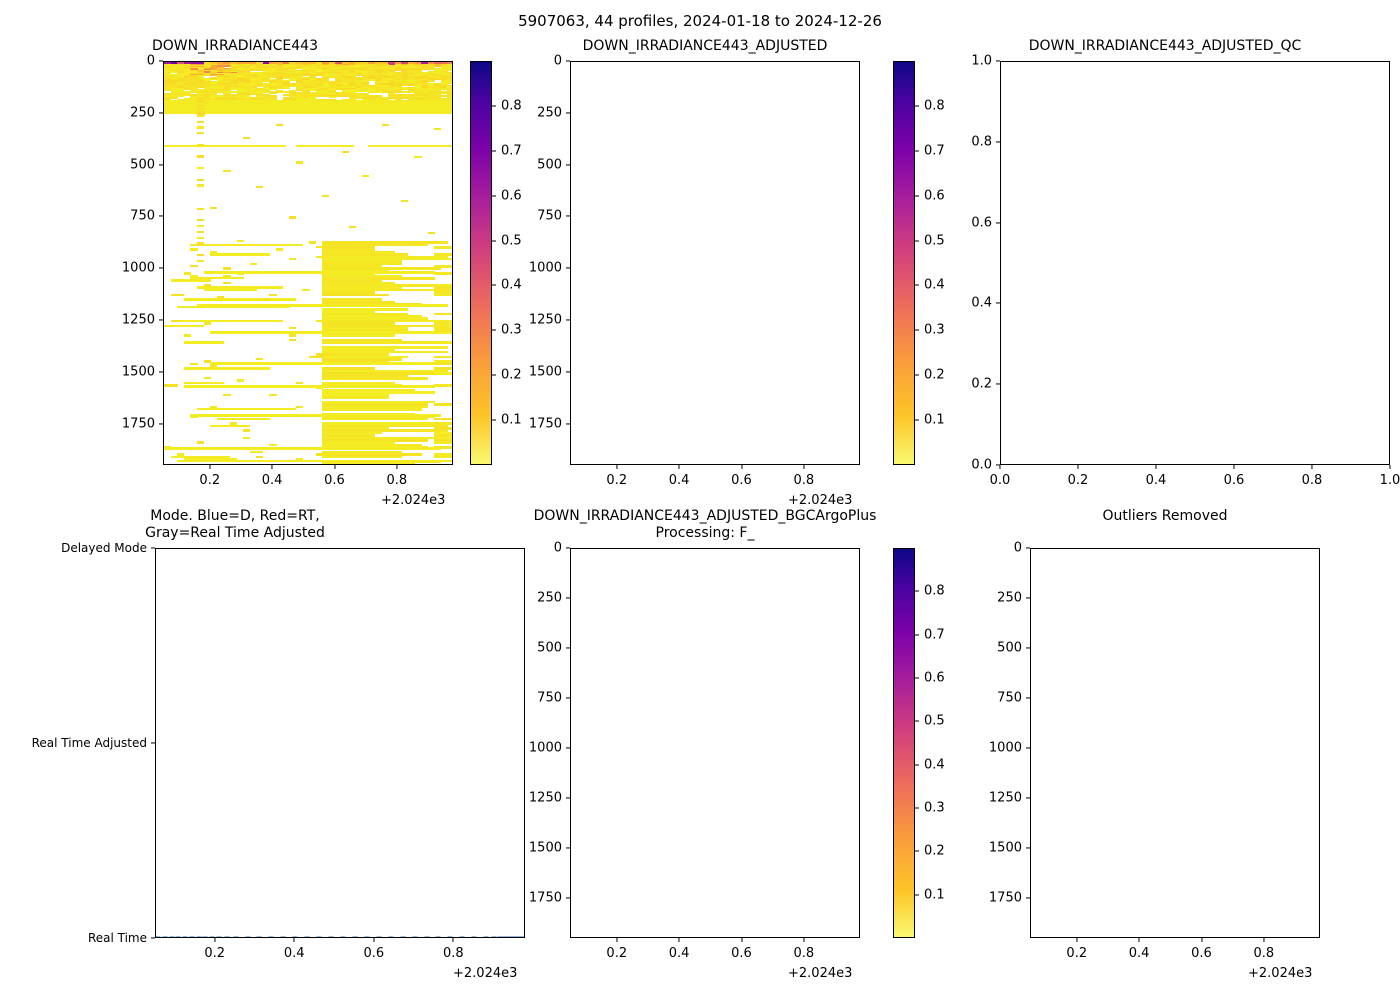 This screenshot has height=1000, width=1400. What do you see at coordinates (981, 465) in the screenshot?
I see `unit-axis-tick-label: 0.0` at bounding box center [981, 465].